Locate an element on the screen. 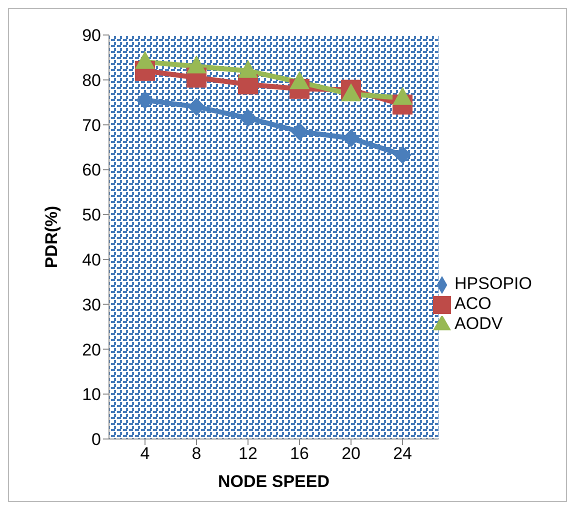  y-tick-label: 70 is located at coordinates (91, 125).